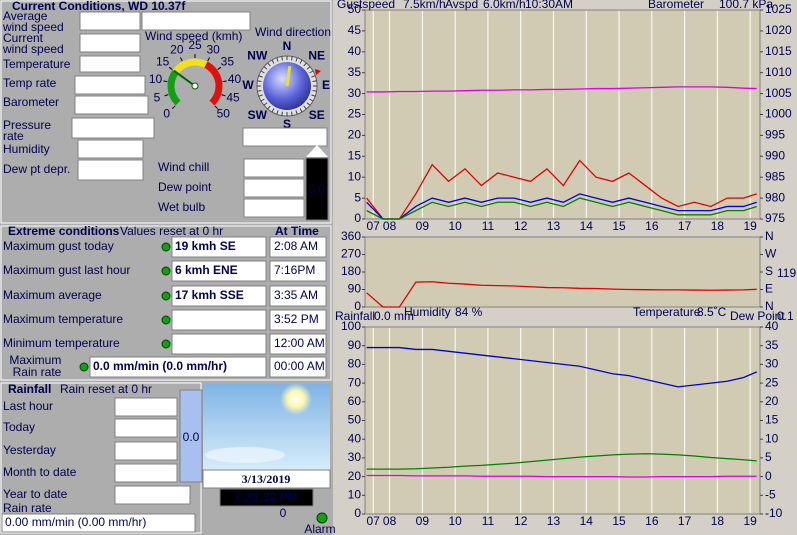  I want to click on y-tick-label: 40, so click(355, 51).